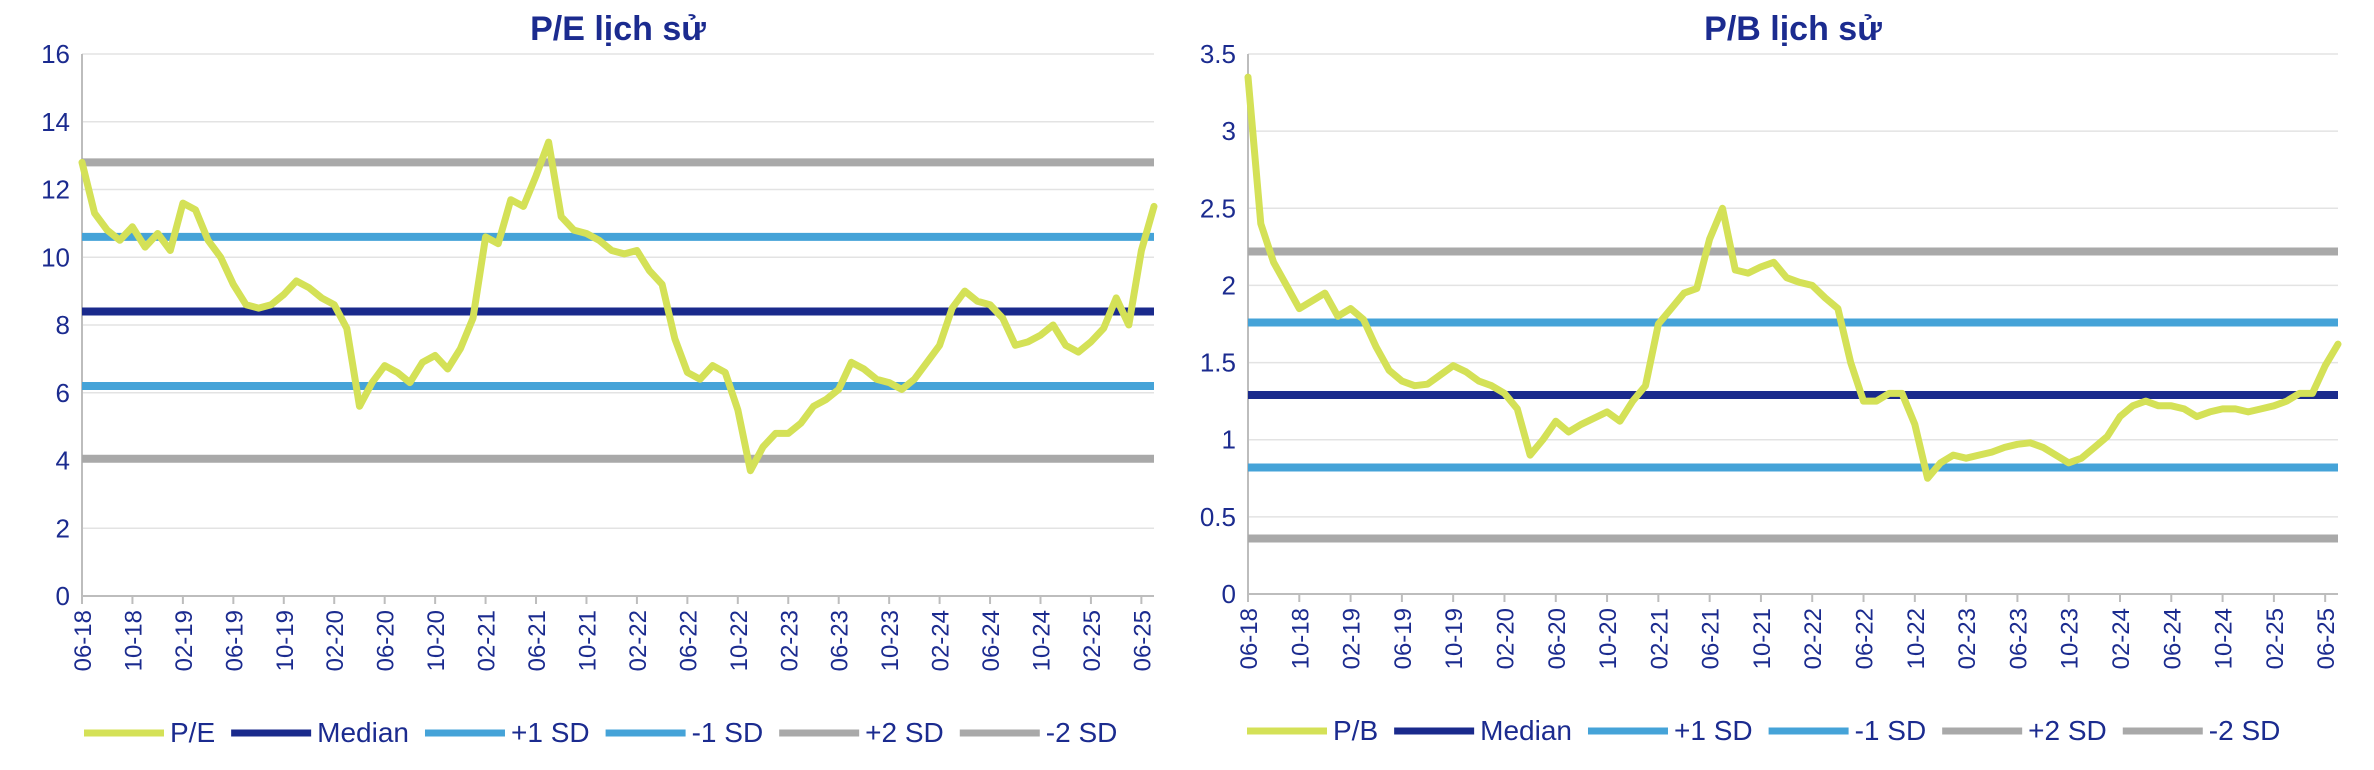  What do you see at coordinates (363, 732) in the screenshot?
I see `pe-legend-label: Median` at bounding box center [363, 732].